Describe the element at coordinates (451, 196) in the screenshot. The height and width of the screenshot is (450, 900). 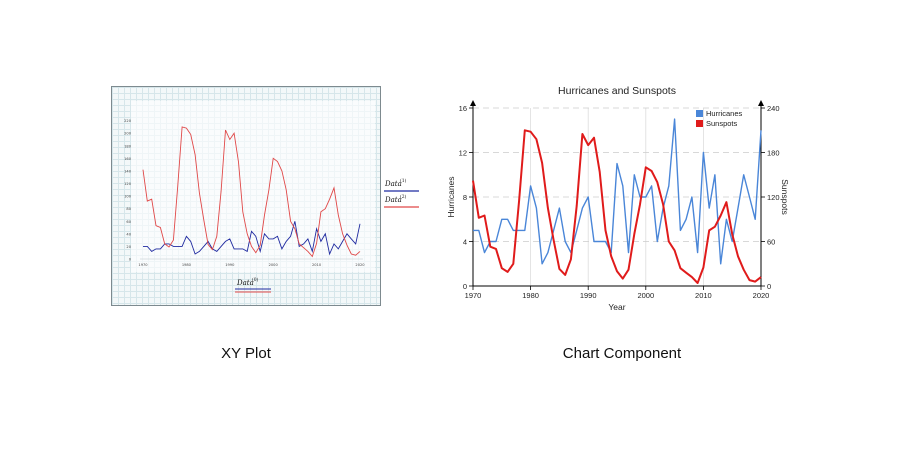
I see `y-axis-label: Hurricanes` at that location.